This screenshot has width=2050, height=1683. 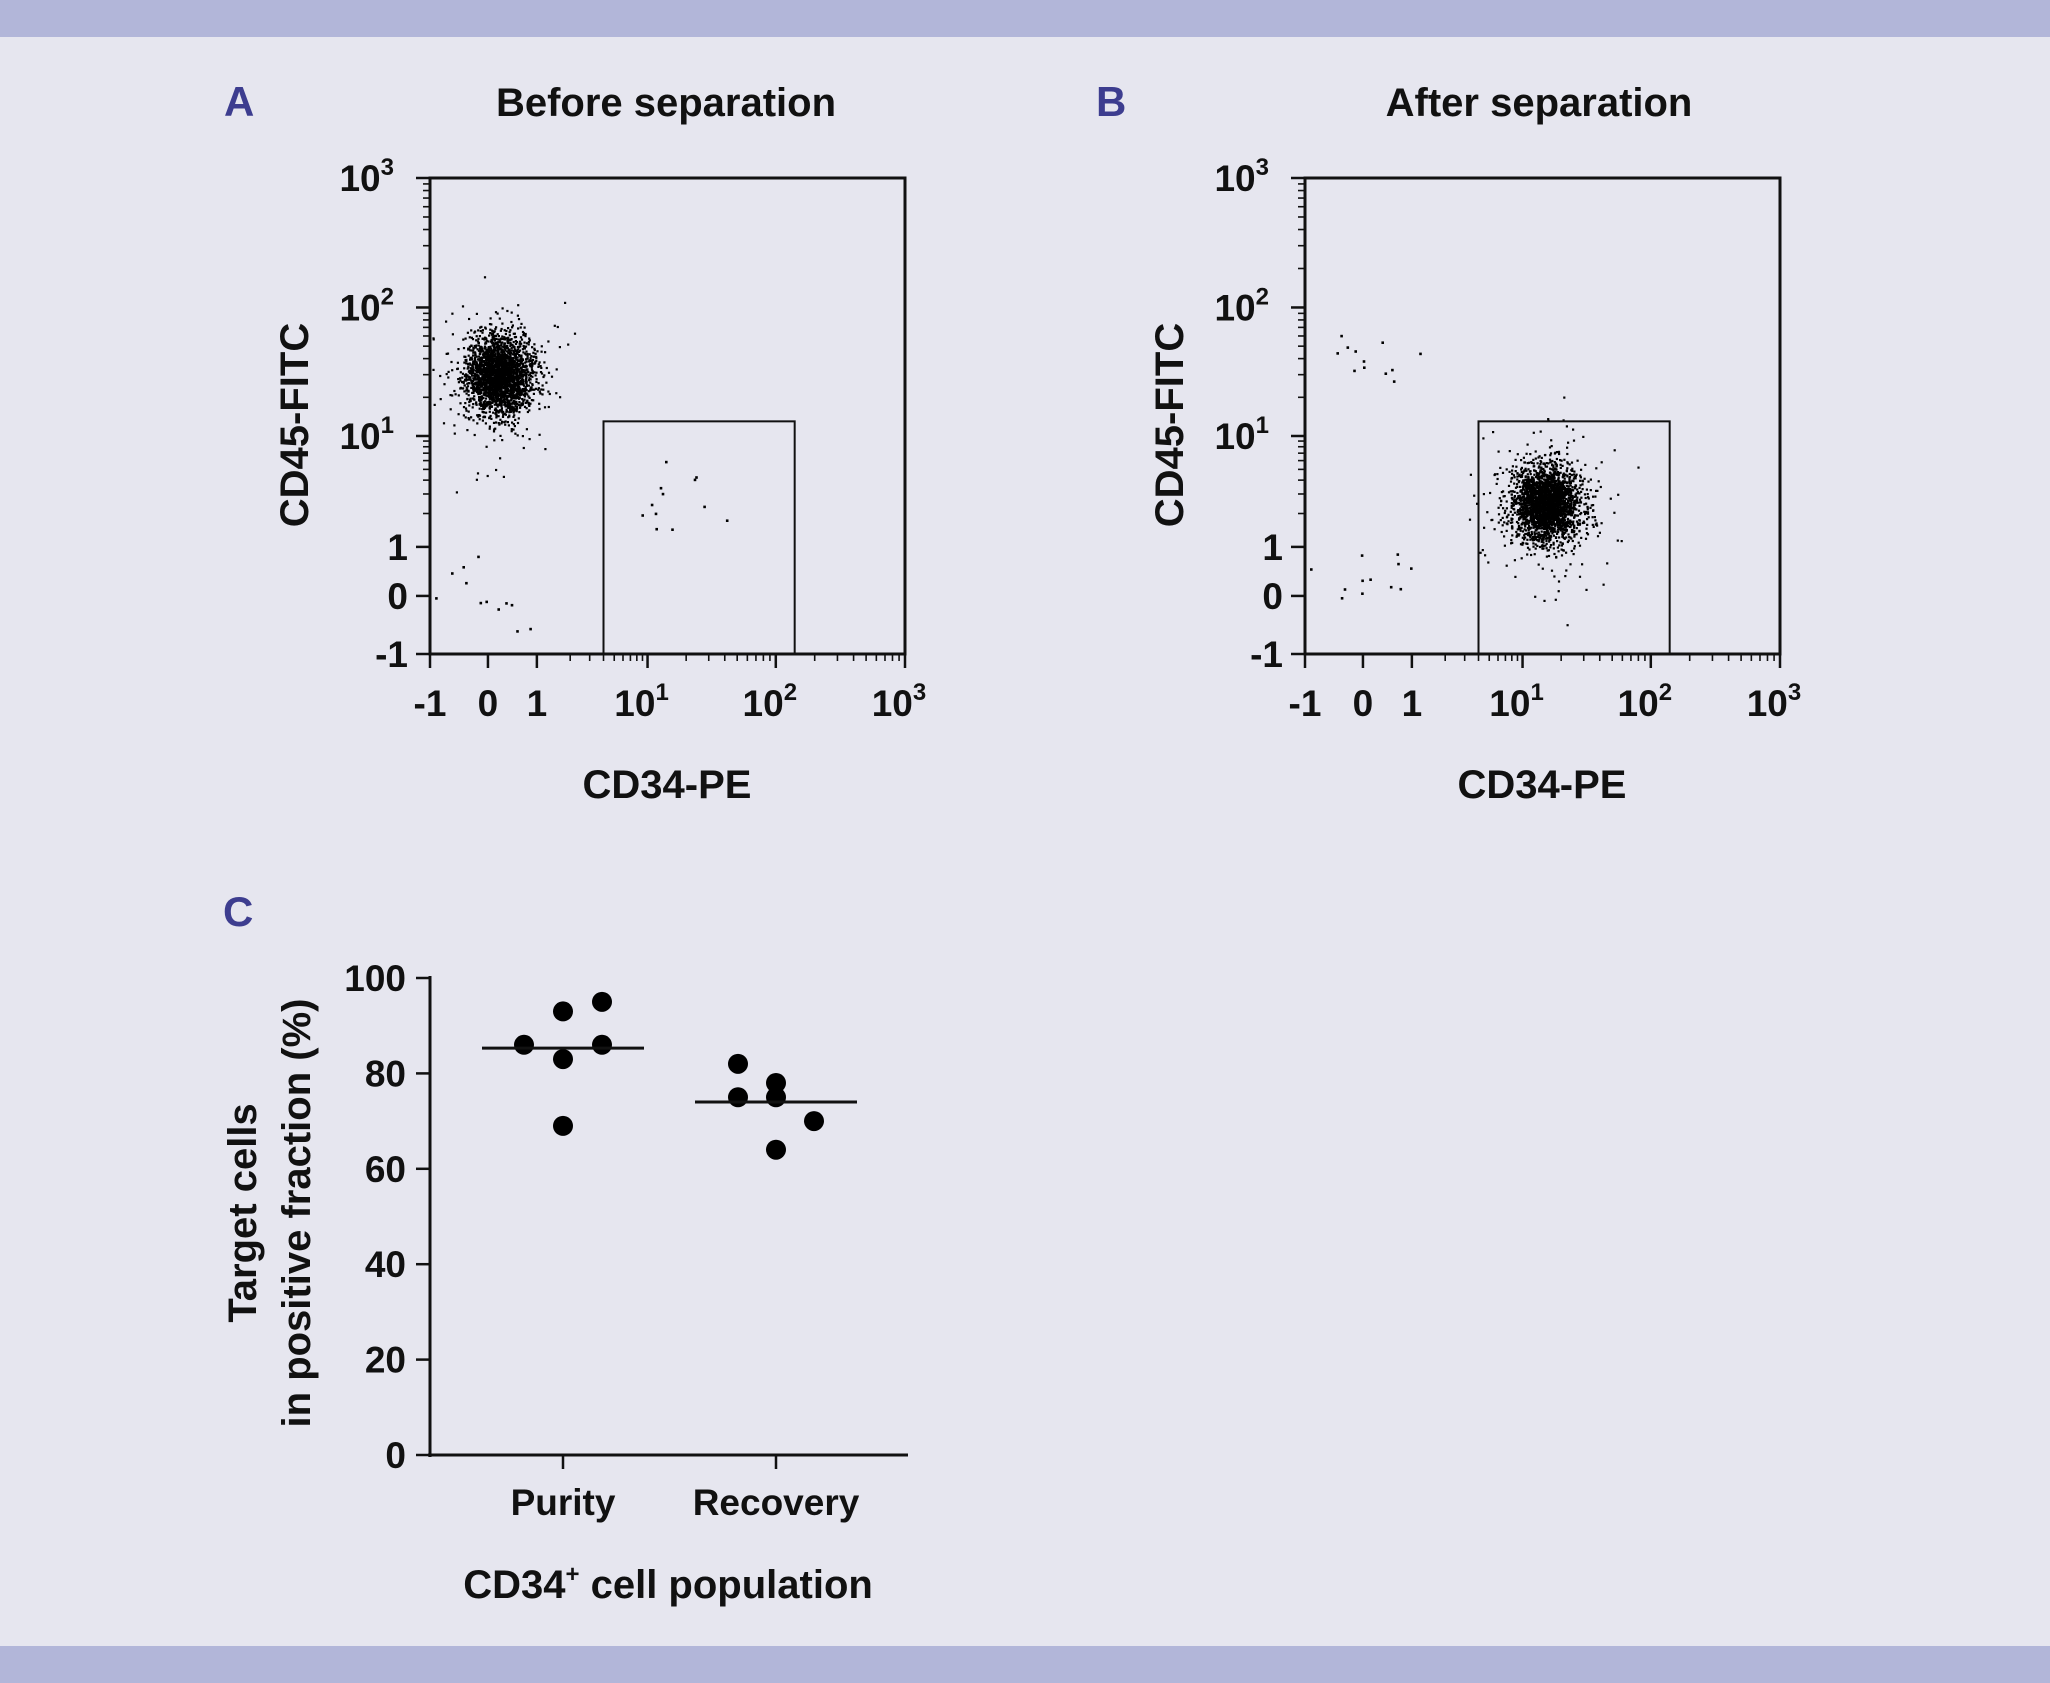 I want to click on panel-a-x-tick-label: 101, so click(x=641, y=701).